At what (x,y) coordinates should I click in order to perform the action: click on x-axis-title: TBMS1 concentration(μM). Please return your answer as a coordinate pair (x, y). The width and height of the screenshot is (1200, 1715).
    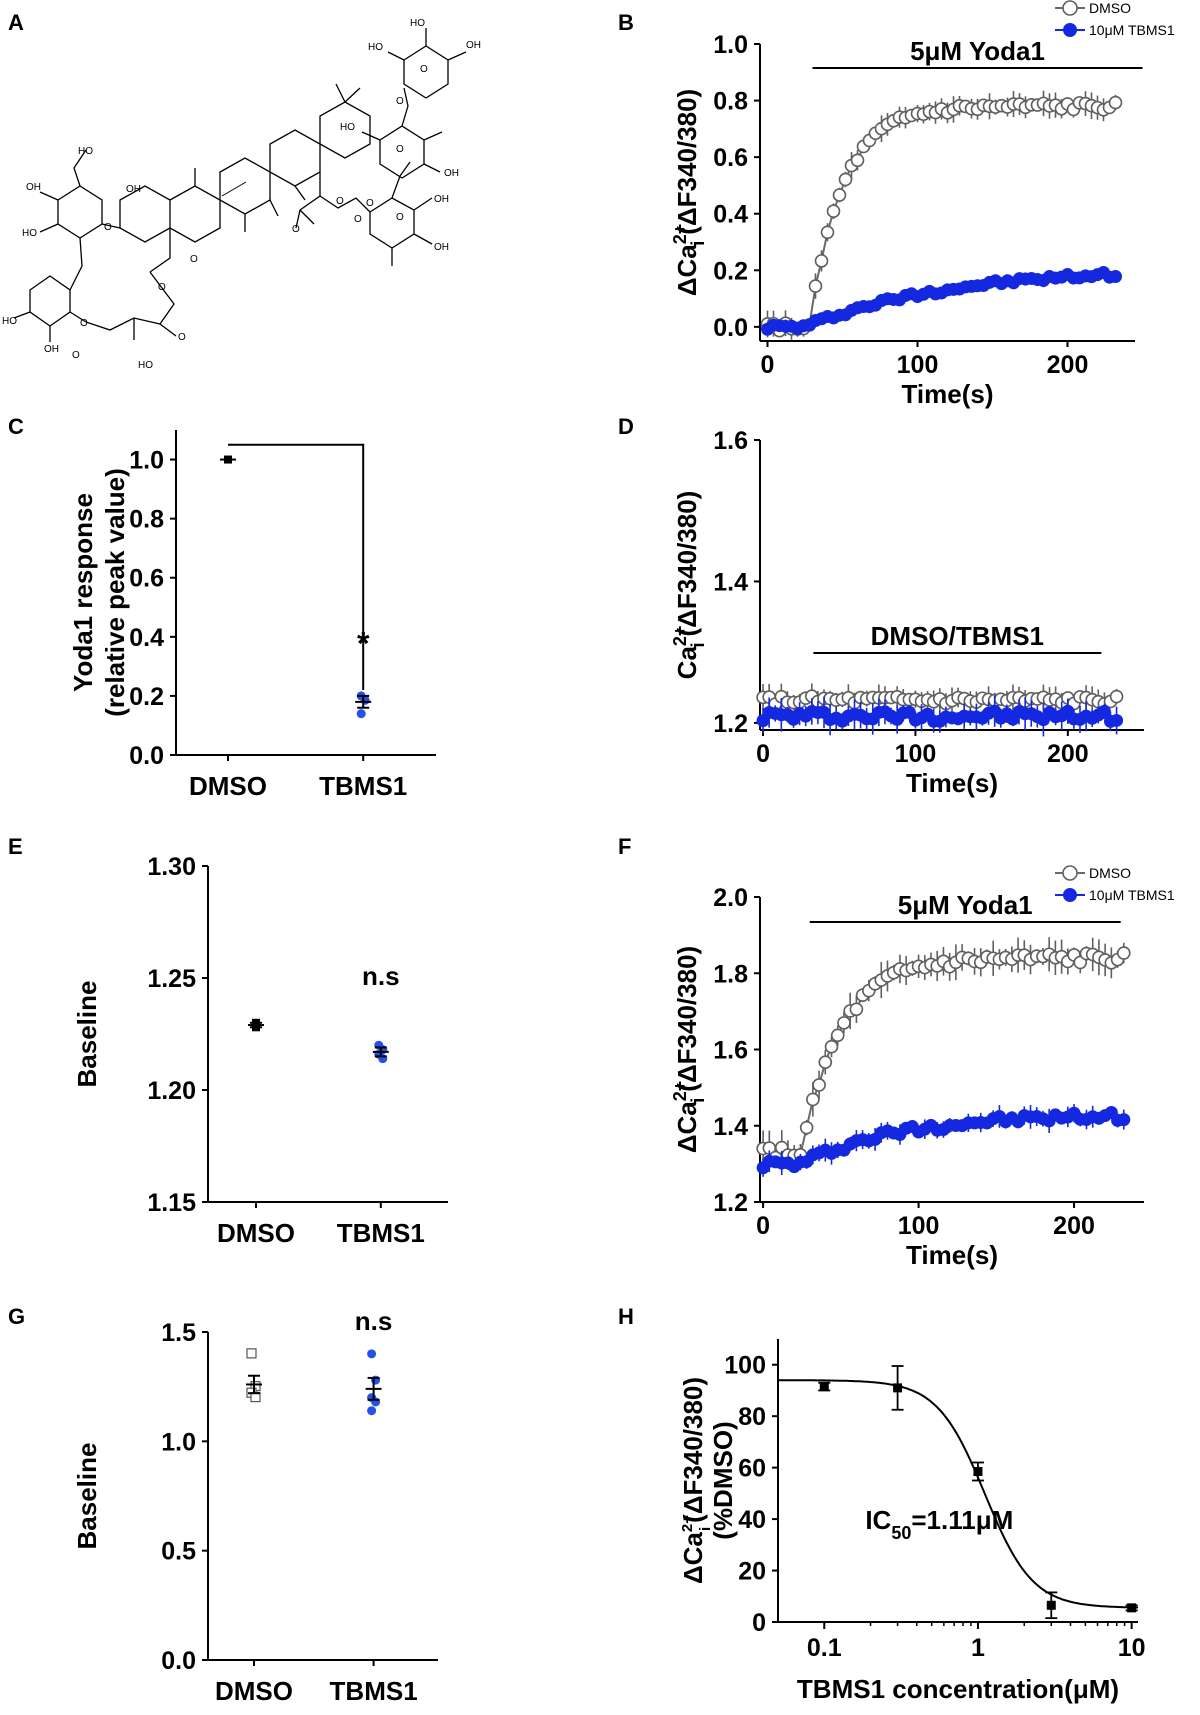
    Looking at the image, I should click on (958, 1689).